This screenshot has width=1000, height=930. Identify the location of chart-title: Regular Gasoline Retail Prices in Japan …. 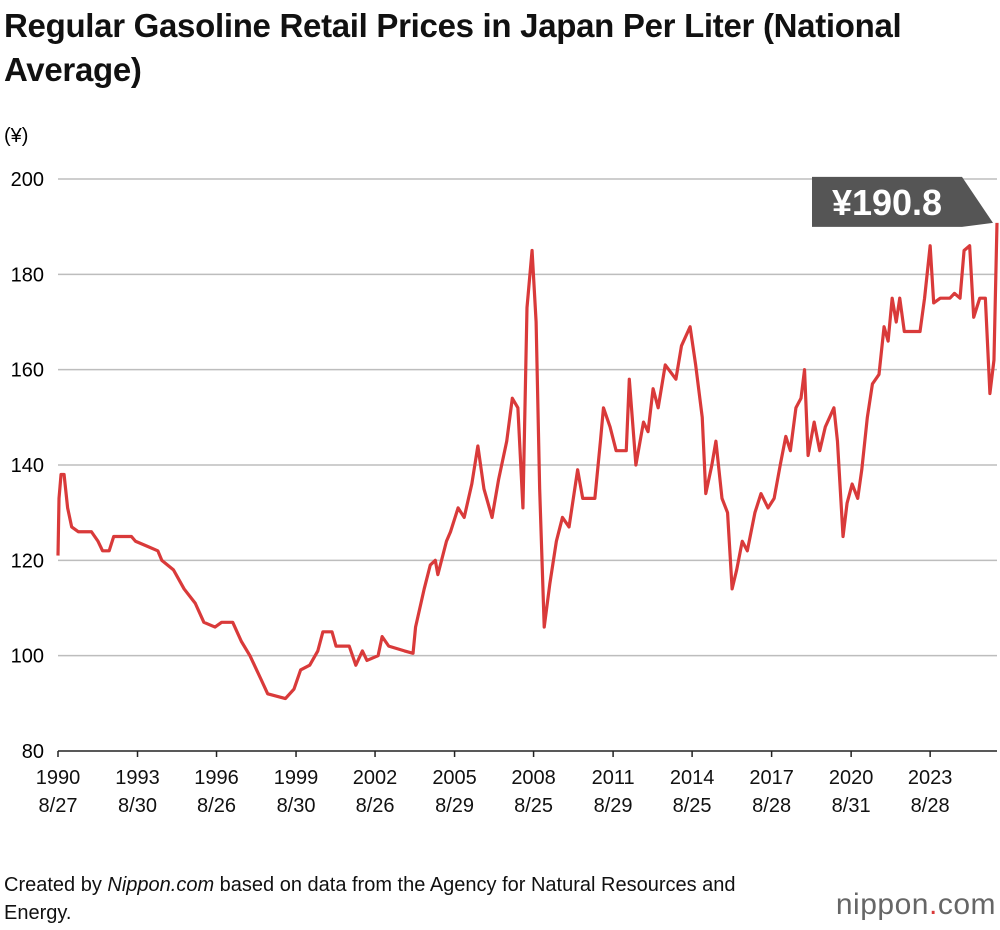
(453, 47).